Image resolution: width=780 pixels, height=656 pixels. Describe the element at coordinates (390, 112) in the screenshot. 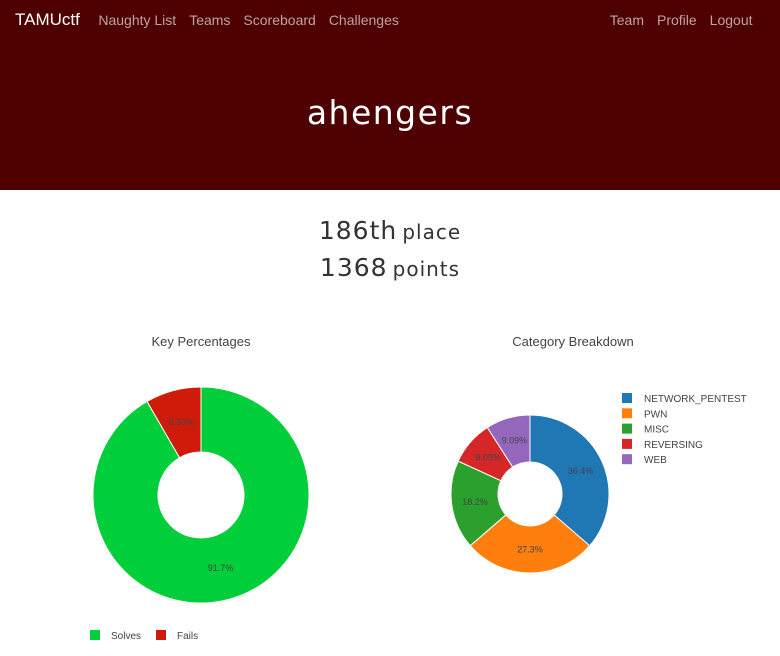

I see `team-name: ahengers` at that location.